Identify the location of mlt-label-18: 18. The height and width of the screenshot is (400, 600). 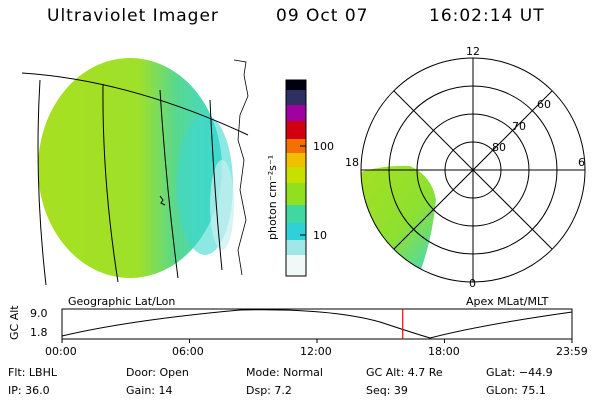
(352, 162).